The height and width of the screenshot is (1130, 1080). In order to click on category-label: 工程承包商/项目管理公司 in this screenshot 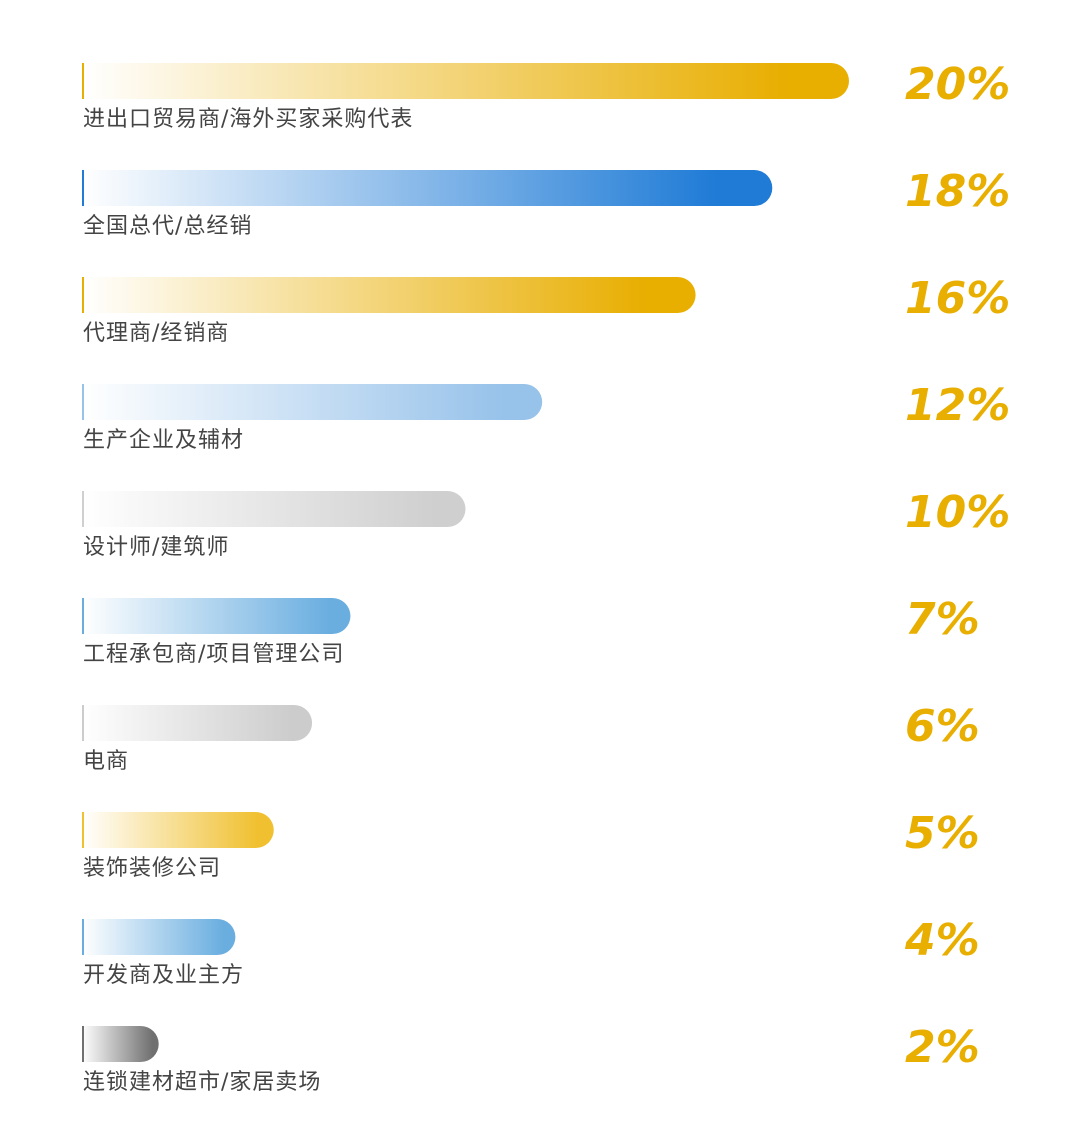, I will do `click(213, 654)`.